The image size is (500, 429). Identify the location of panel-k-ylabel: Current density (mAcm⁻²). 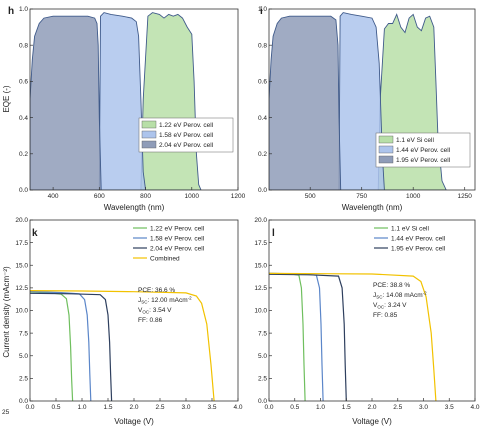
(6, 312).